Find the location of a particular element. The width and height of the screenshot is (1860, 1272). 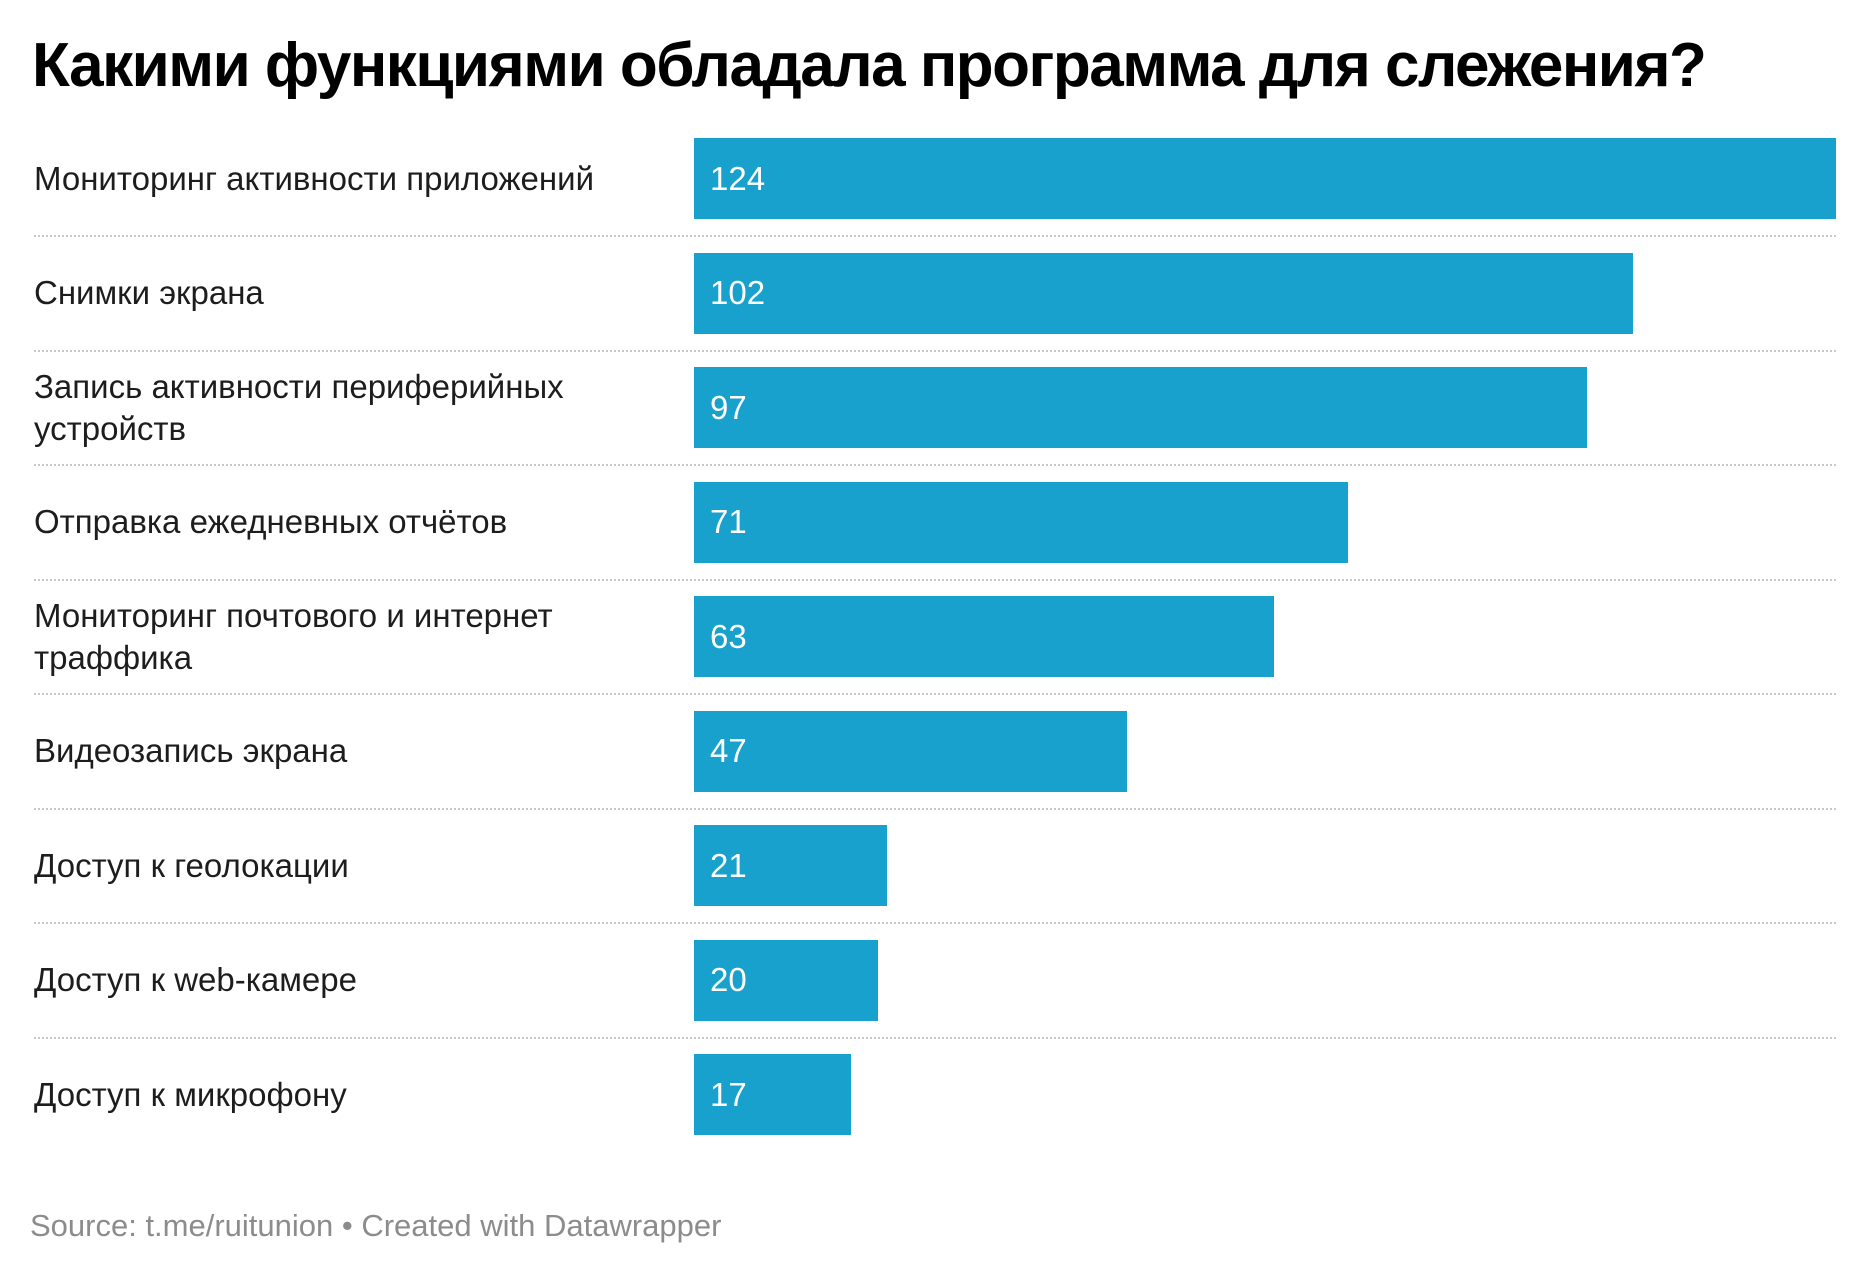

data-label: 97 is located at coordinates (728, 407).